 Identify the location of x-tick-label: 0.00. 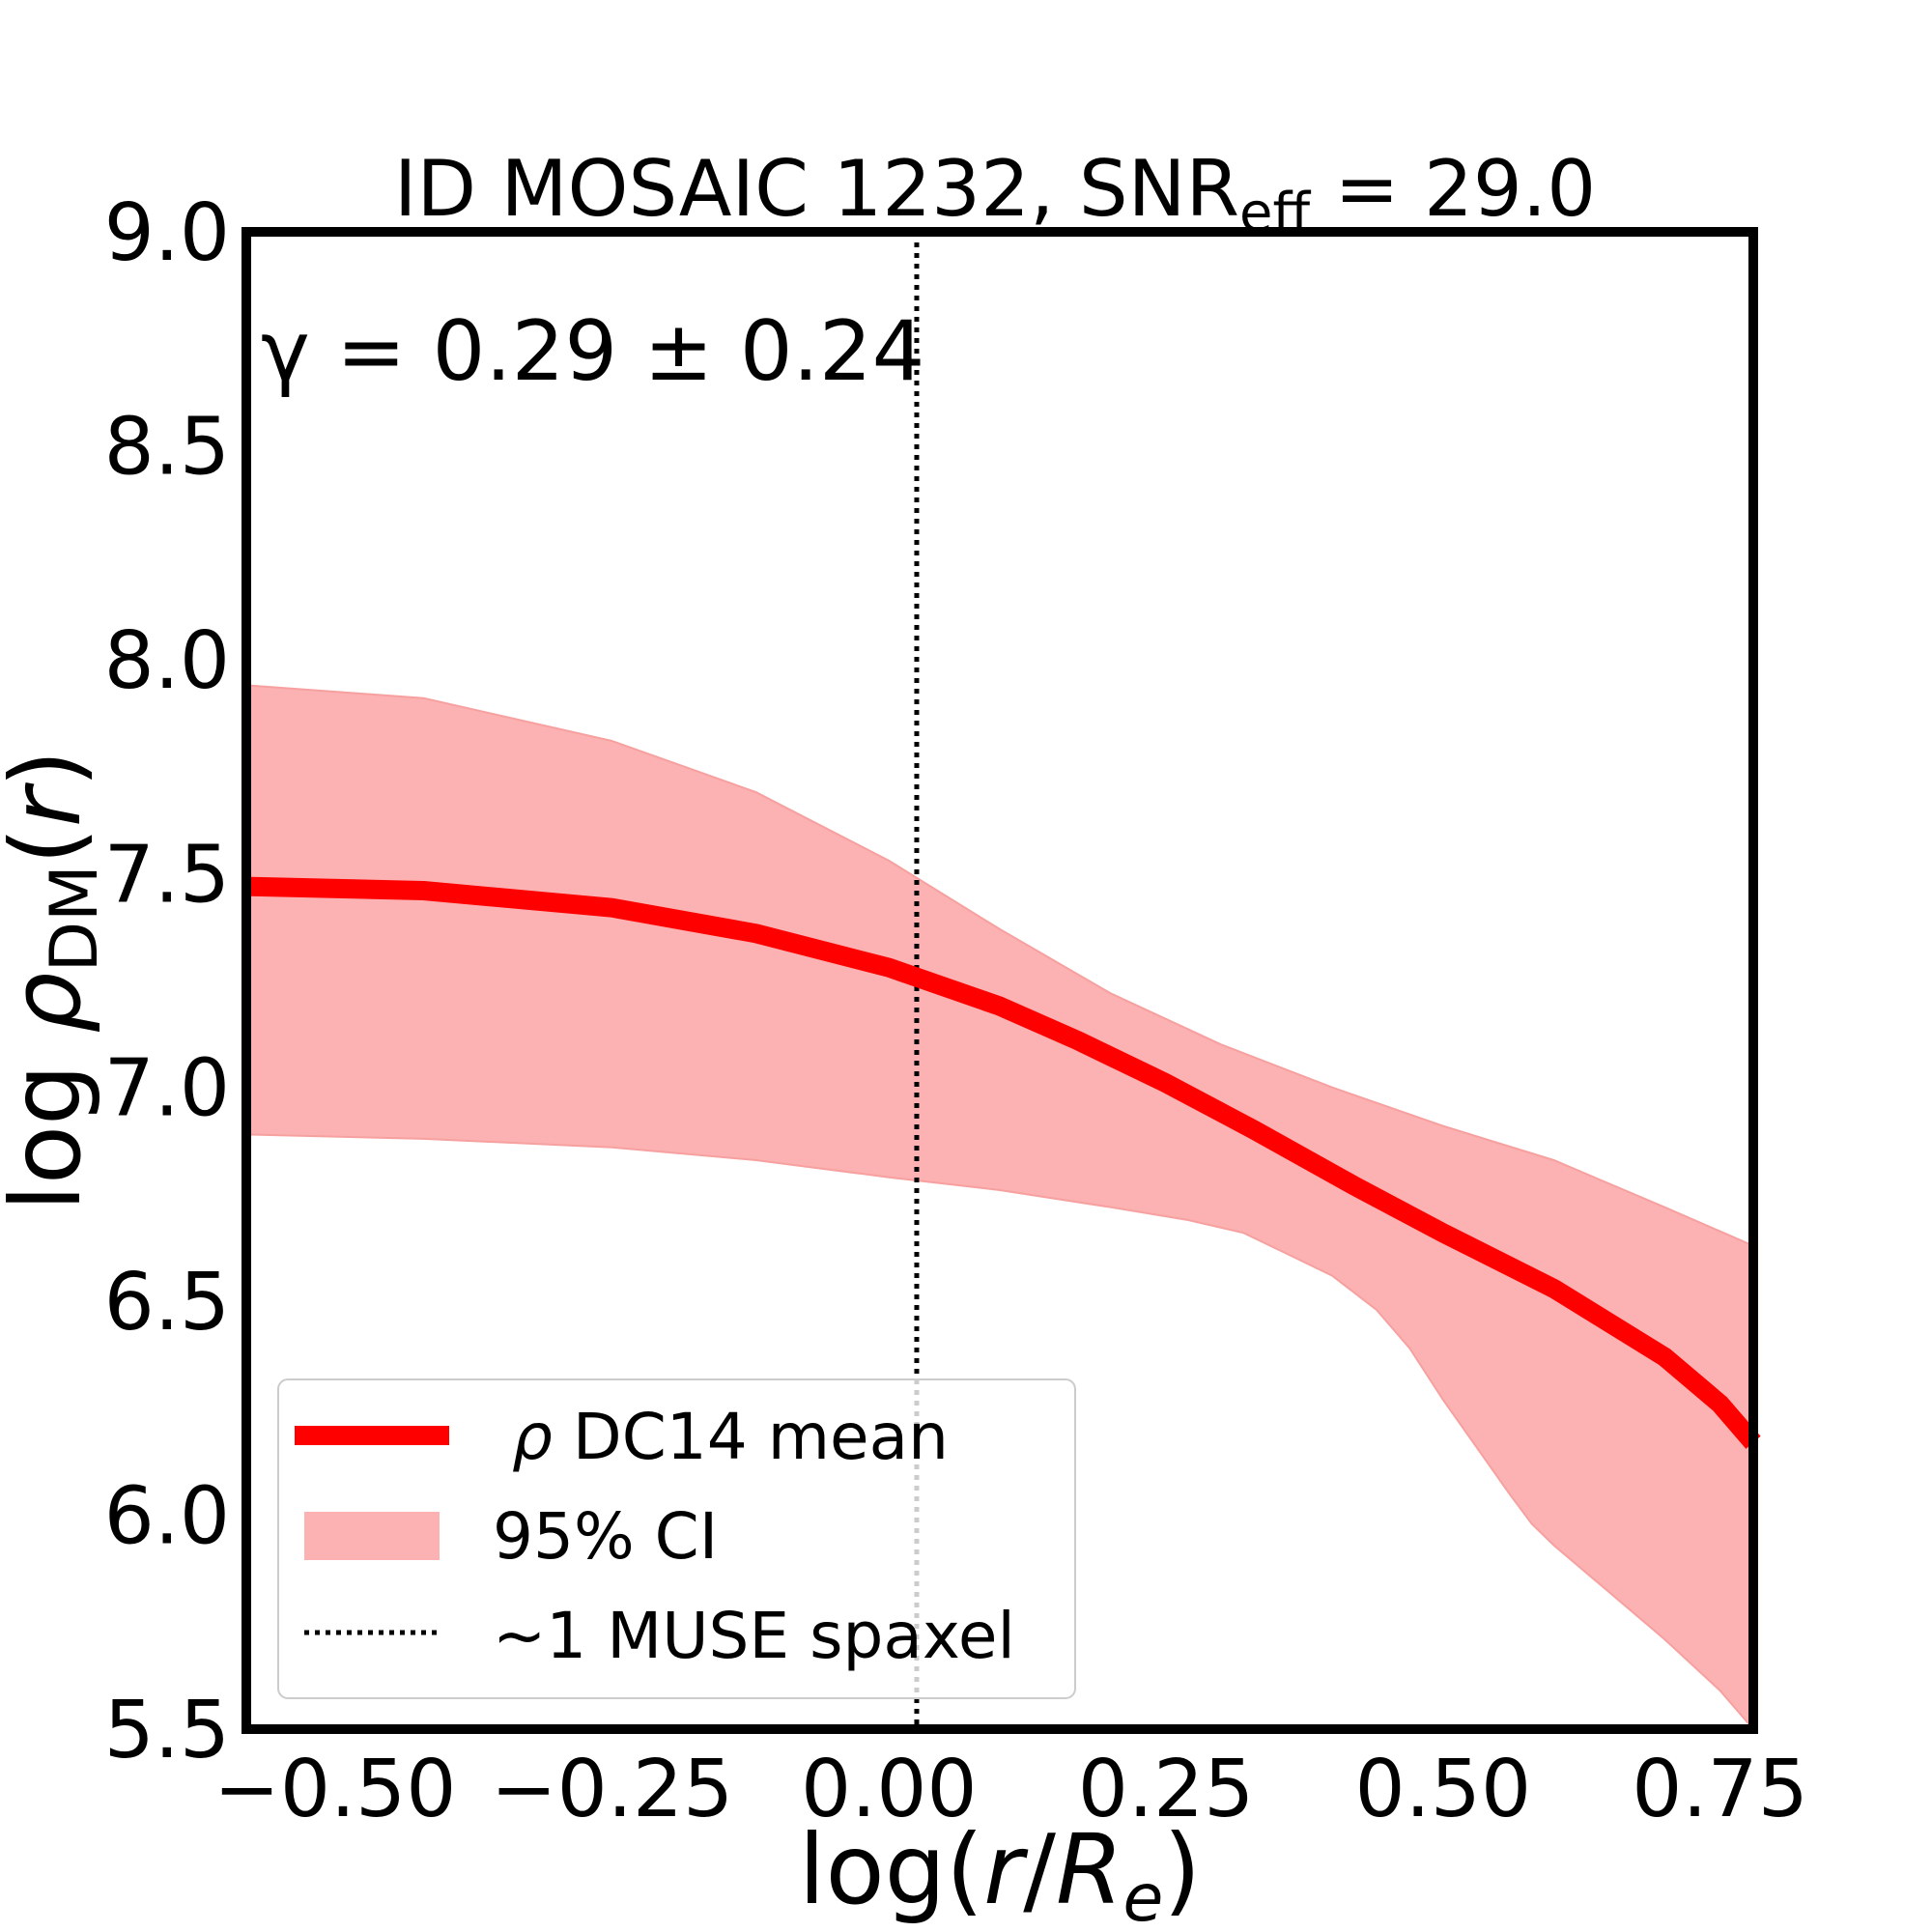
(889, 1789).